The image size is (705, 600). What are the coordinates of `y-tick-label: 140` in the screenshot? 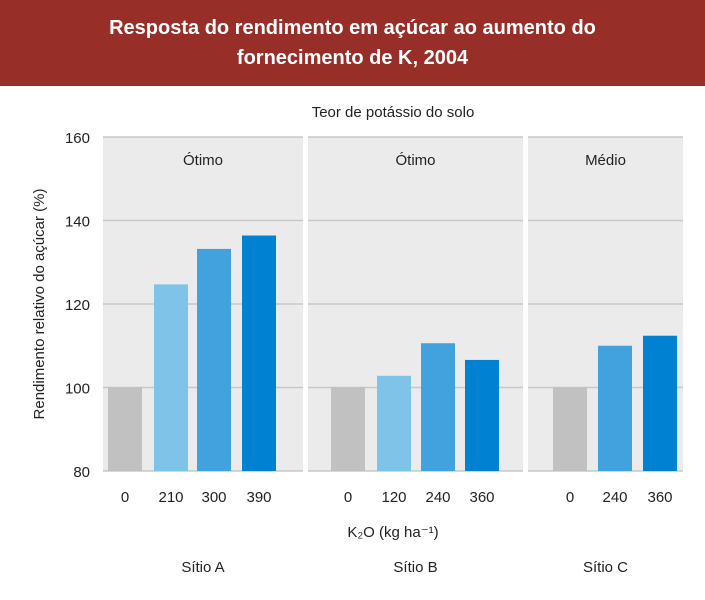 It's located at (77, 222).